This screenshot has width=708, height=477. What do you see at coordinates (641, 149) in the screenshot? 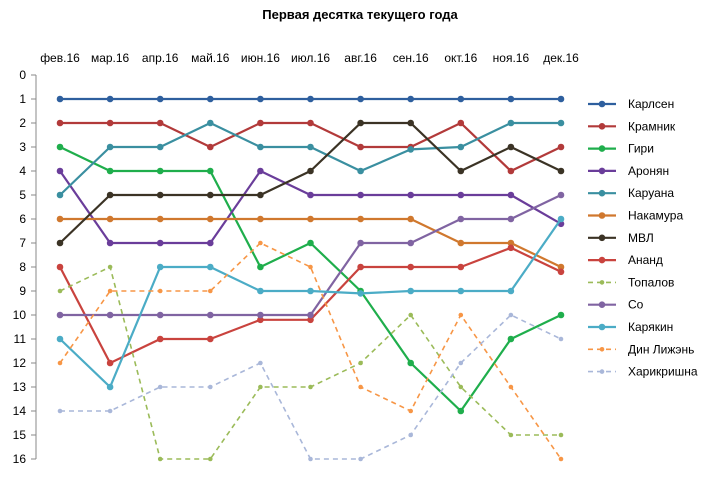
I see `legend-label: Гири` at bounding box center [641, 149].